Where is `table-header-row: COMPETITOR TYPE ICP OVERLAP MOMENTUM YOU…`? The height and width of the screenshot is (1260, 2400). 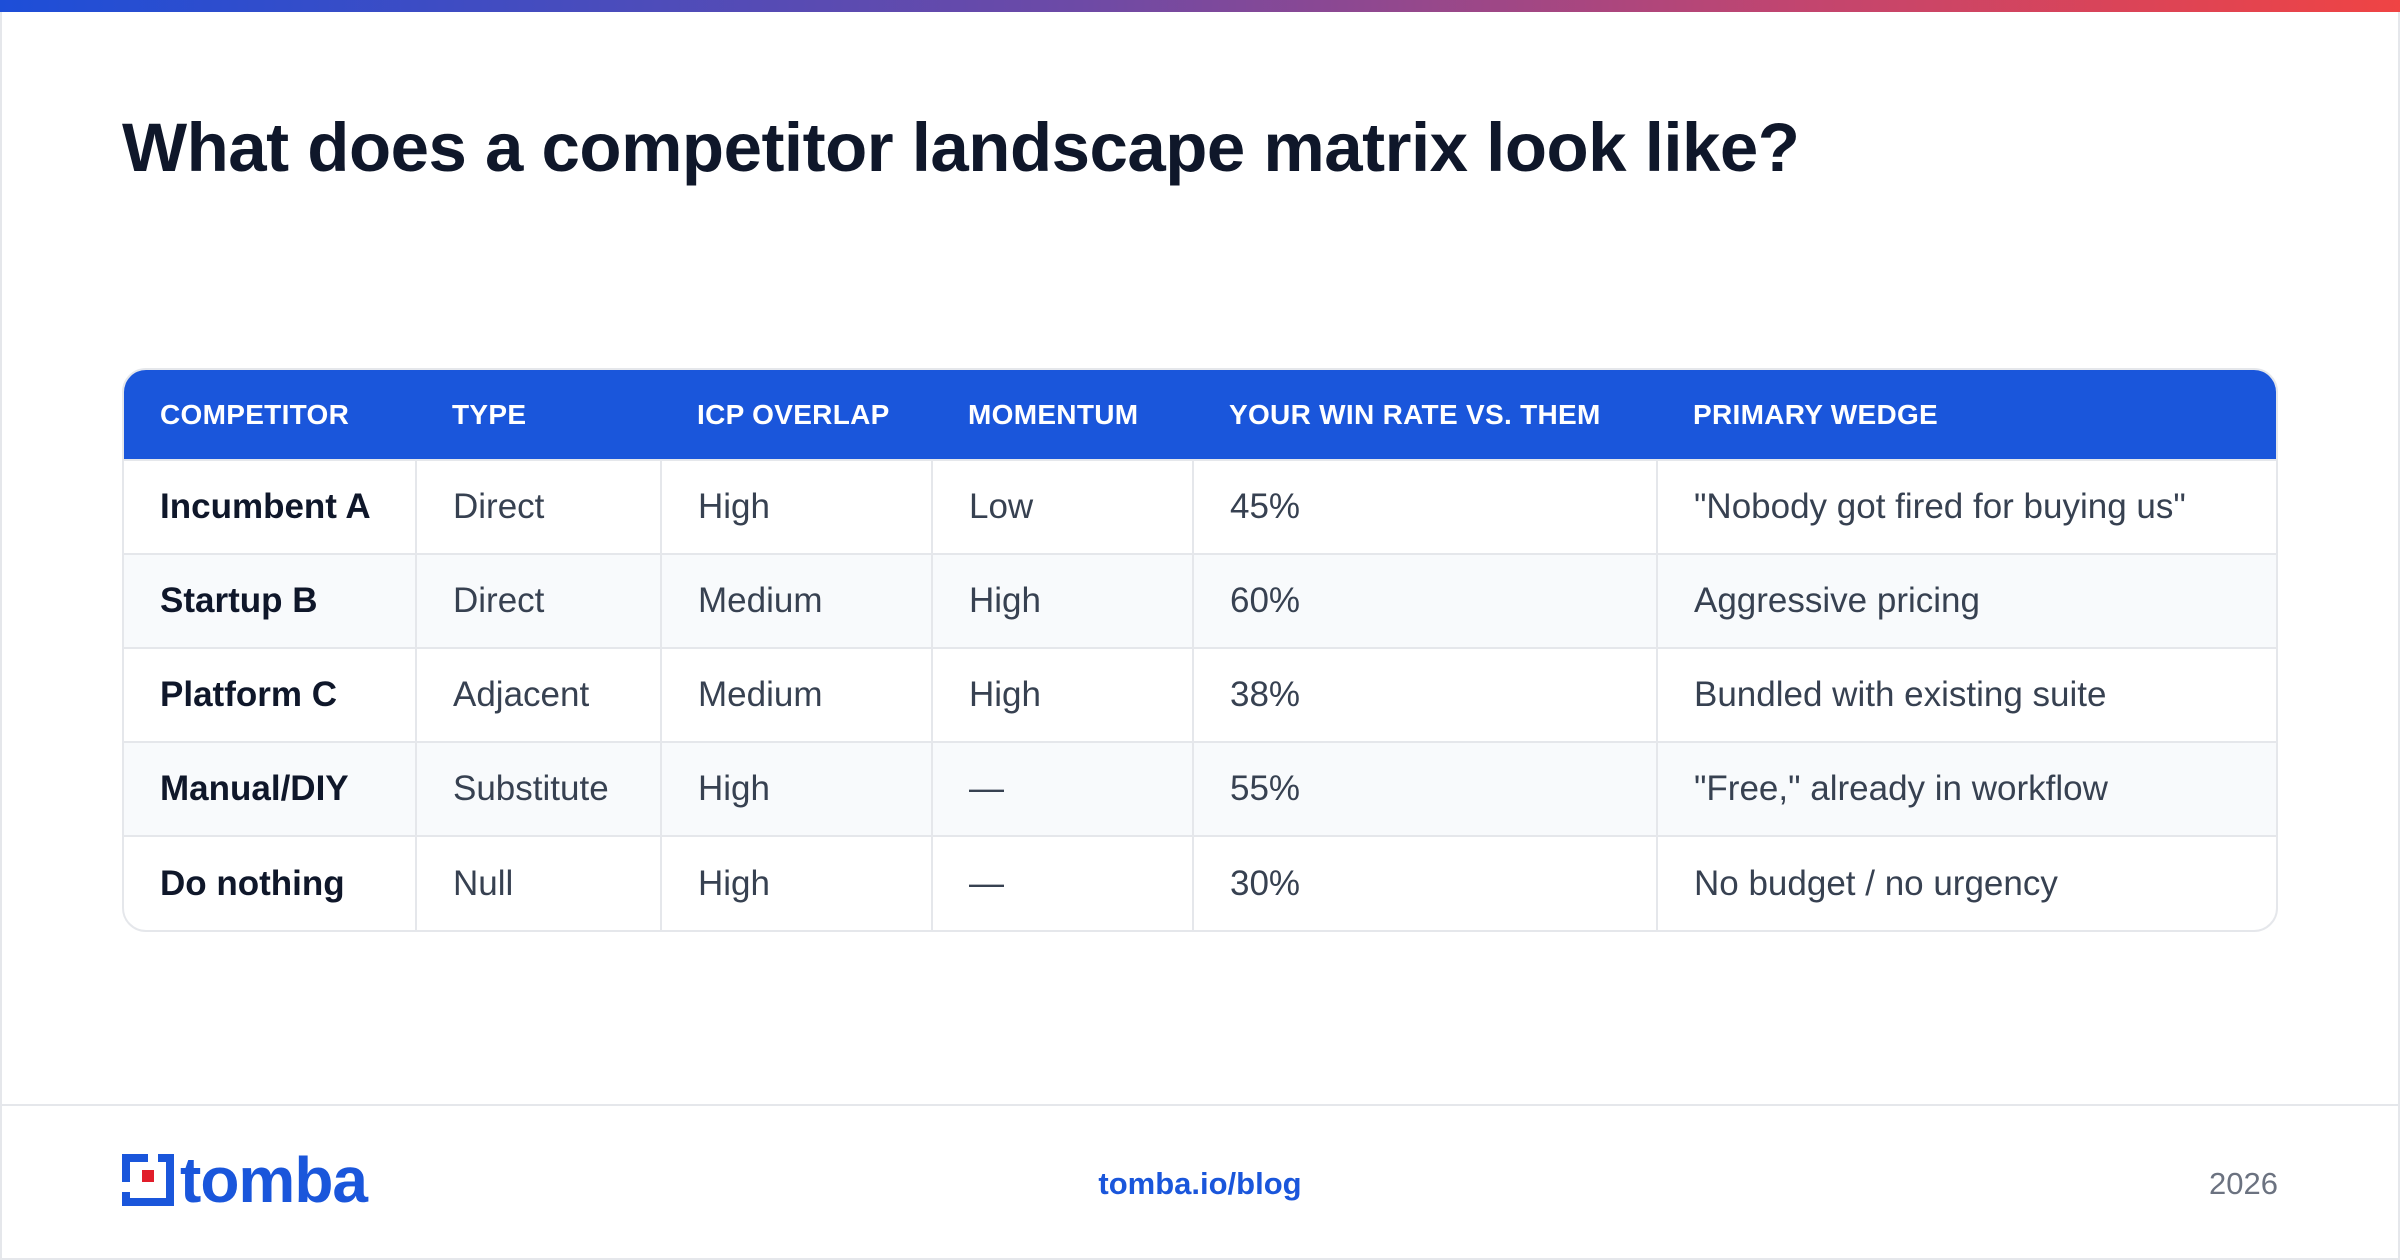 table-header-row: COMPETITOR TYPE ICP OVERLAP MOMENTUM YOU… is located at coordinates (1200, 415).